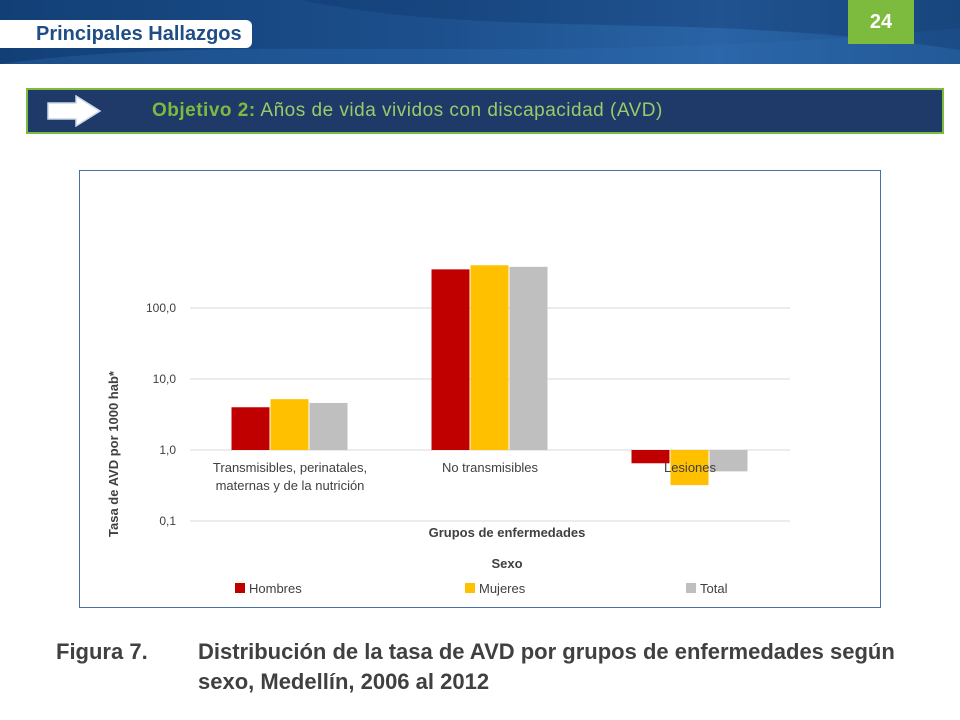  Describe the element at coordinates (290, 467) in the screenshot. I see `x-tick-label: Transmisibles, perinatales,` at that location.